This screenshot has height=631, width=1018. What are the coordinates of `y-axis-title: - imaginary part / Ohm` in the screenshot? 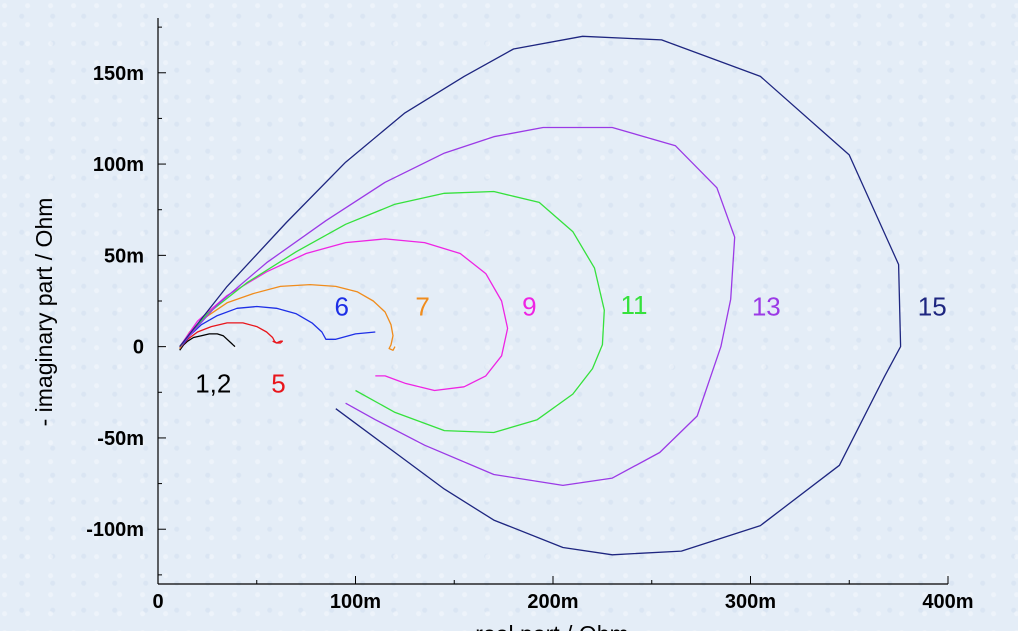 It's located at (44, 312).